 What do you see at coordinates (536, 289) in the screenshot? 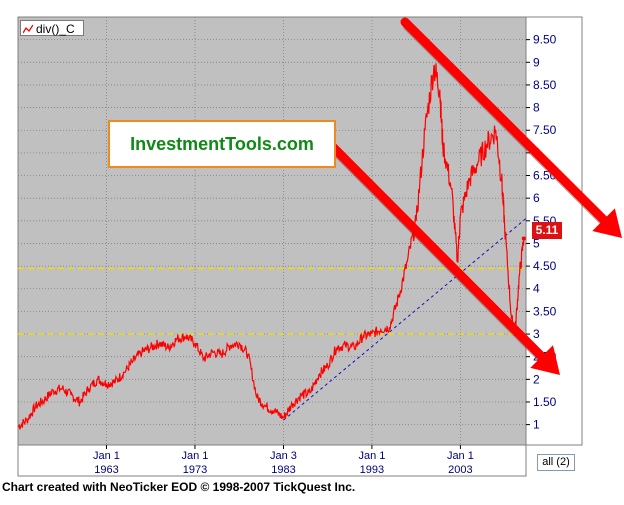
I see `y-tick-label: 4` at bounding box center [536, 289].